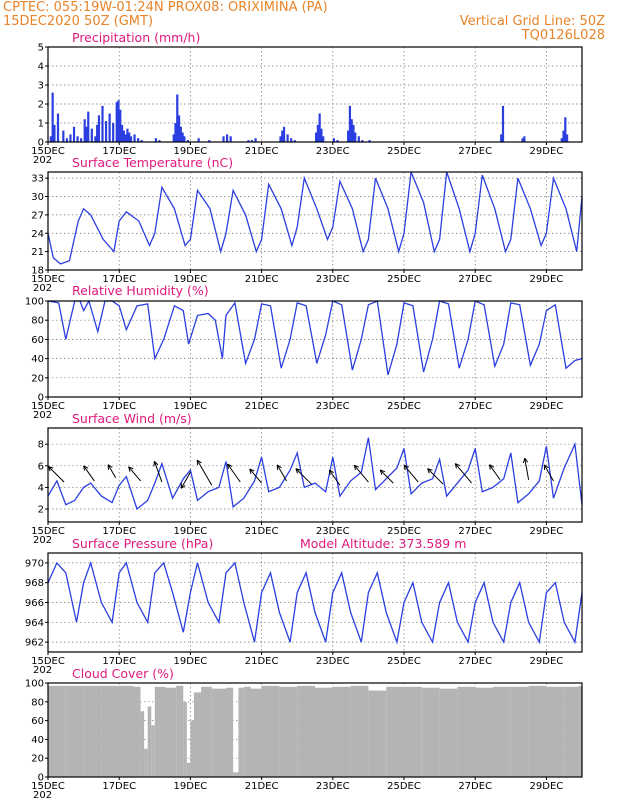  Describe the element at coordinates (475, 279) in the screenshot. I see `temp-xtick-label: 27DEC` at that location.